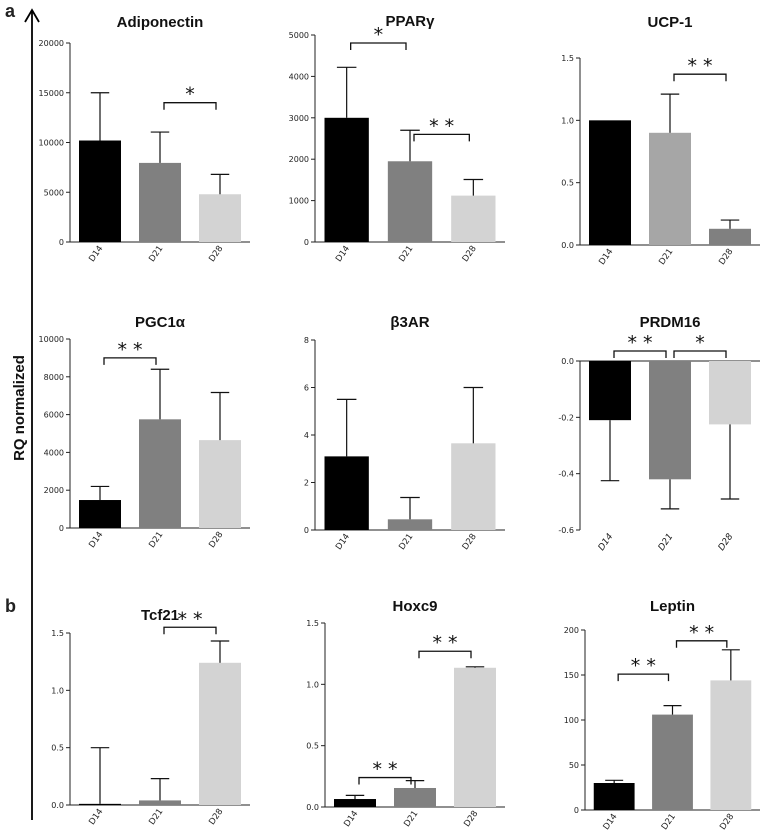  What do you see at coordinates (566, 474) in the screenshot?
I see `y-tick-label: -0.4` at bounding box center [566, 474].